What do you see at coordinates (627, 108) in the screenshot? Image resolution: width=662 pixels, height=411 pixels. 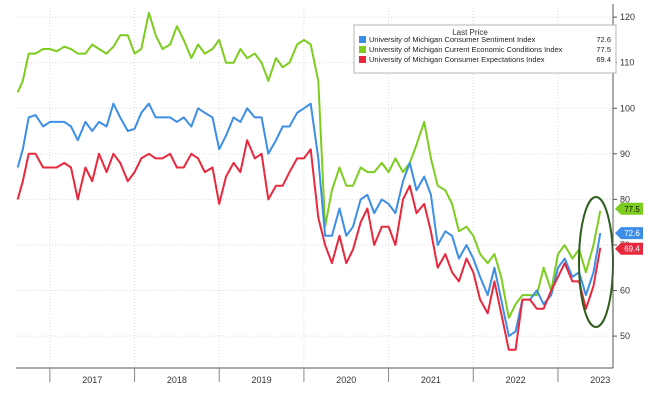 I see `y-tick-label: 100` at bounding box center [627, 108].